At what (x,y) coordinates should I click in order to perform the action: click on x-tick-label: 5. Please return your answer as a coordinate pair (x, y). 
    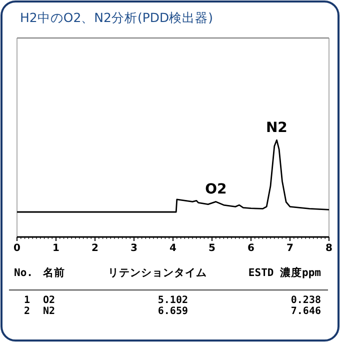
    Looking at the image, I should click on (212, 248).